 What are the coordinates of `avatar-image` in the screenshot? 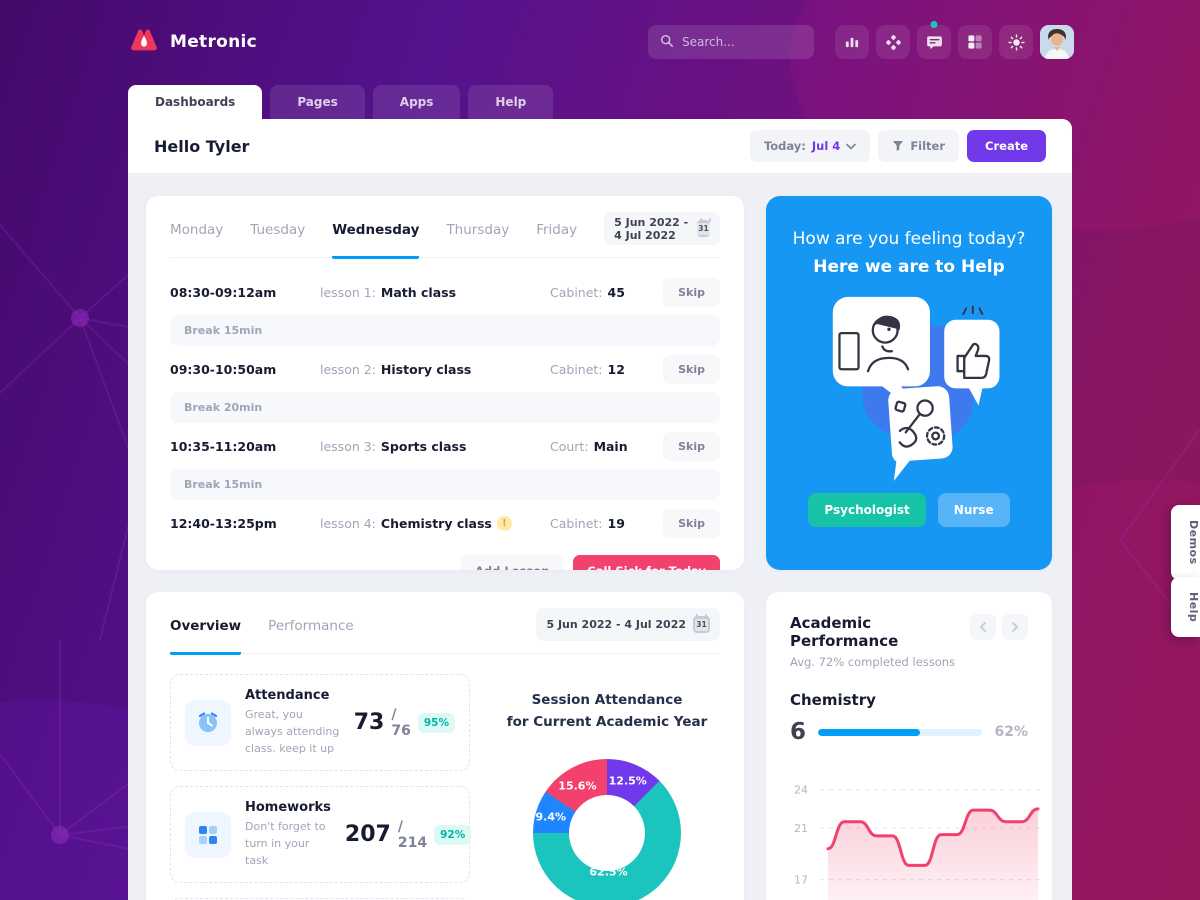 It's located at (1057, 42).